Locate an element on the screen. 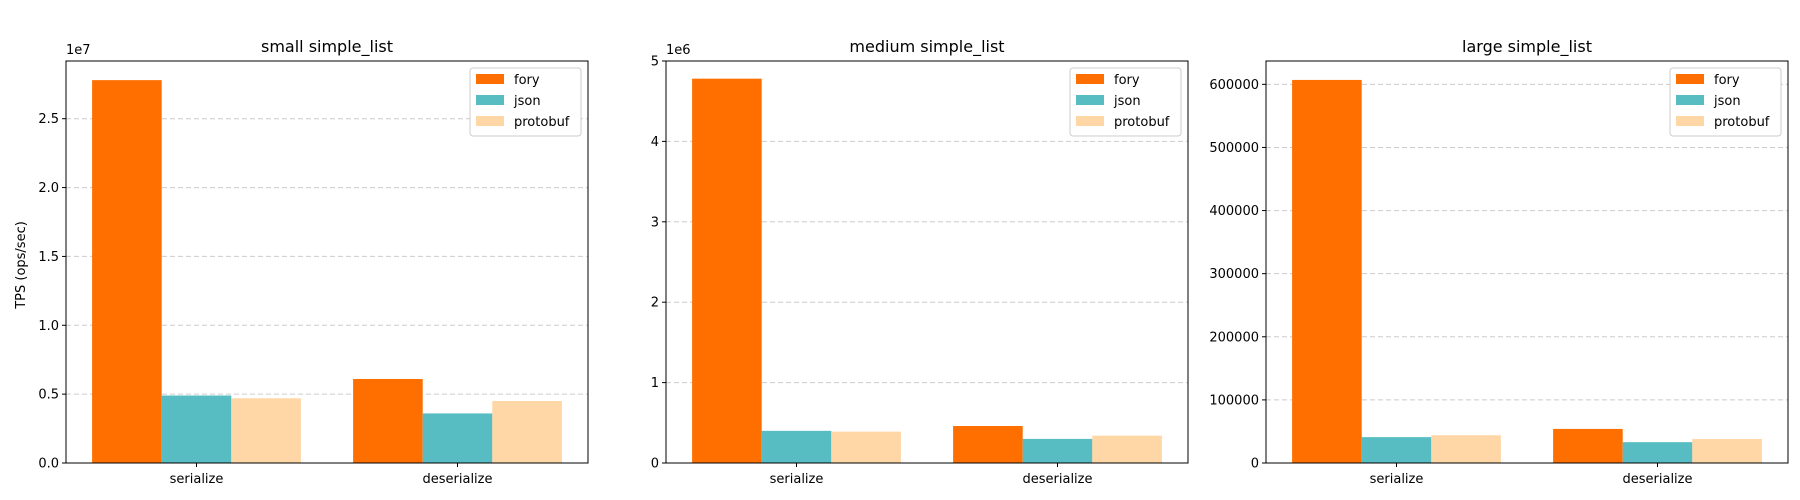 The height and width of the screenshot is (500, 1800). y-tick-label: 200000 is located at coordinates (1234, 337).